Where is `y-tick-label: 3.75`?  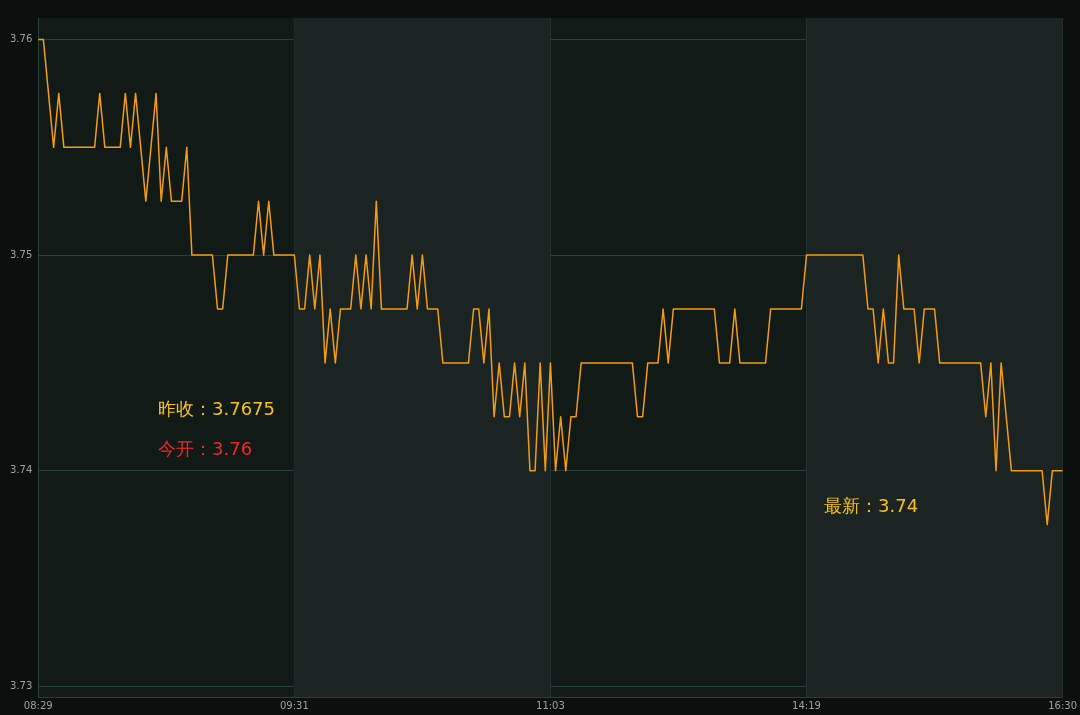
y-tick-label: 3.75 is located at coordinates (21, 254).